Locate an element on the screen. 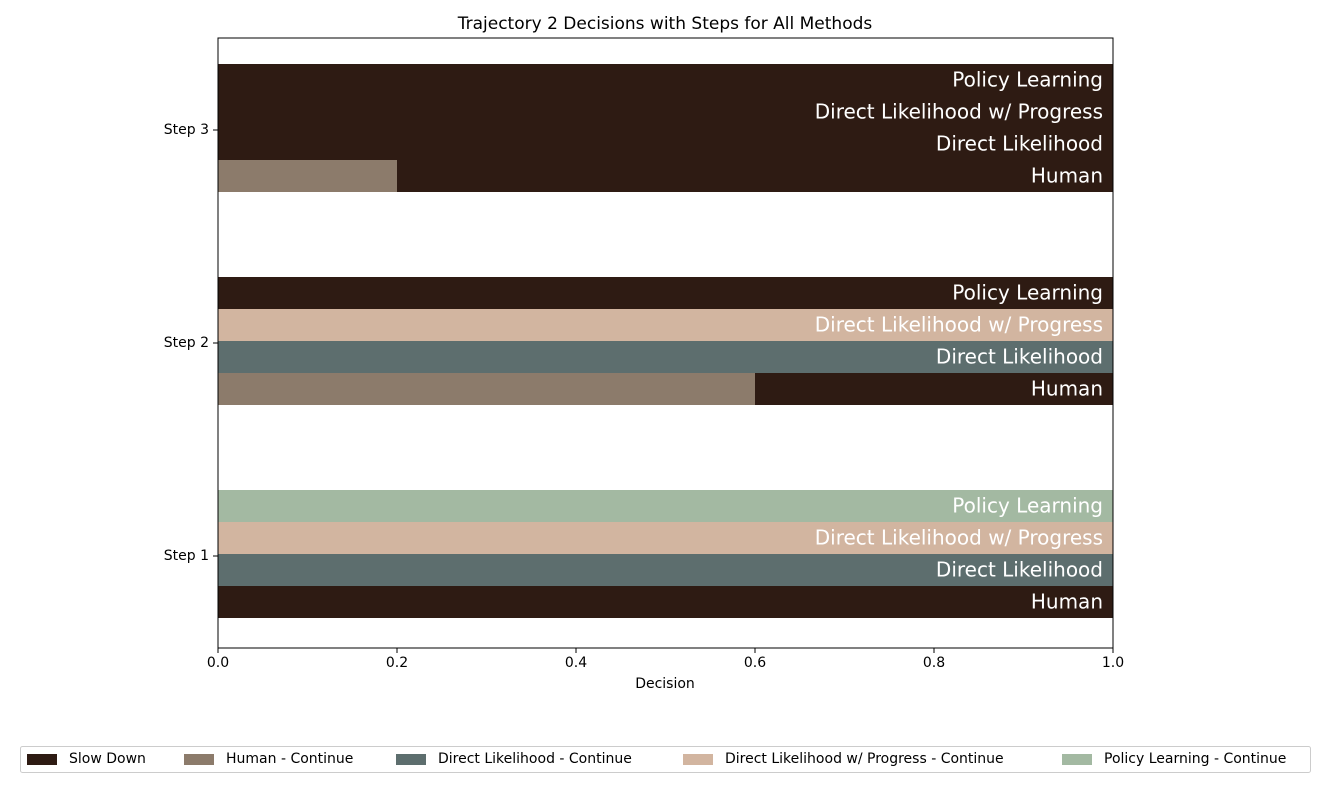 Image resolution: width=1331 pixels, height=793 pixels. legend-label: Direct Likelihood w/ Progress - Continue is located at coordinates (864, 759).